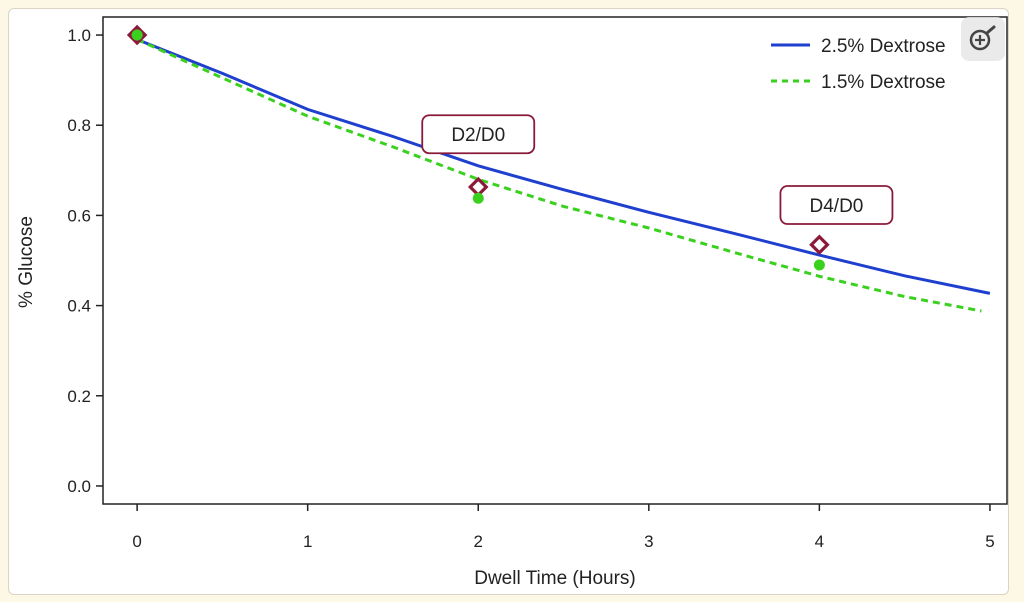  I want to click on legend: 2.5% Dextrose 1.5% Dextrose, so click(858, 64).